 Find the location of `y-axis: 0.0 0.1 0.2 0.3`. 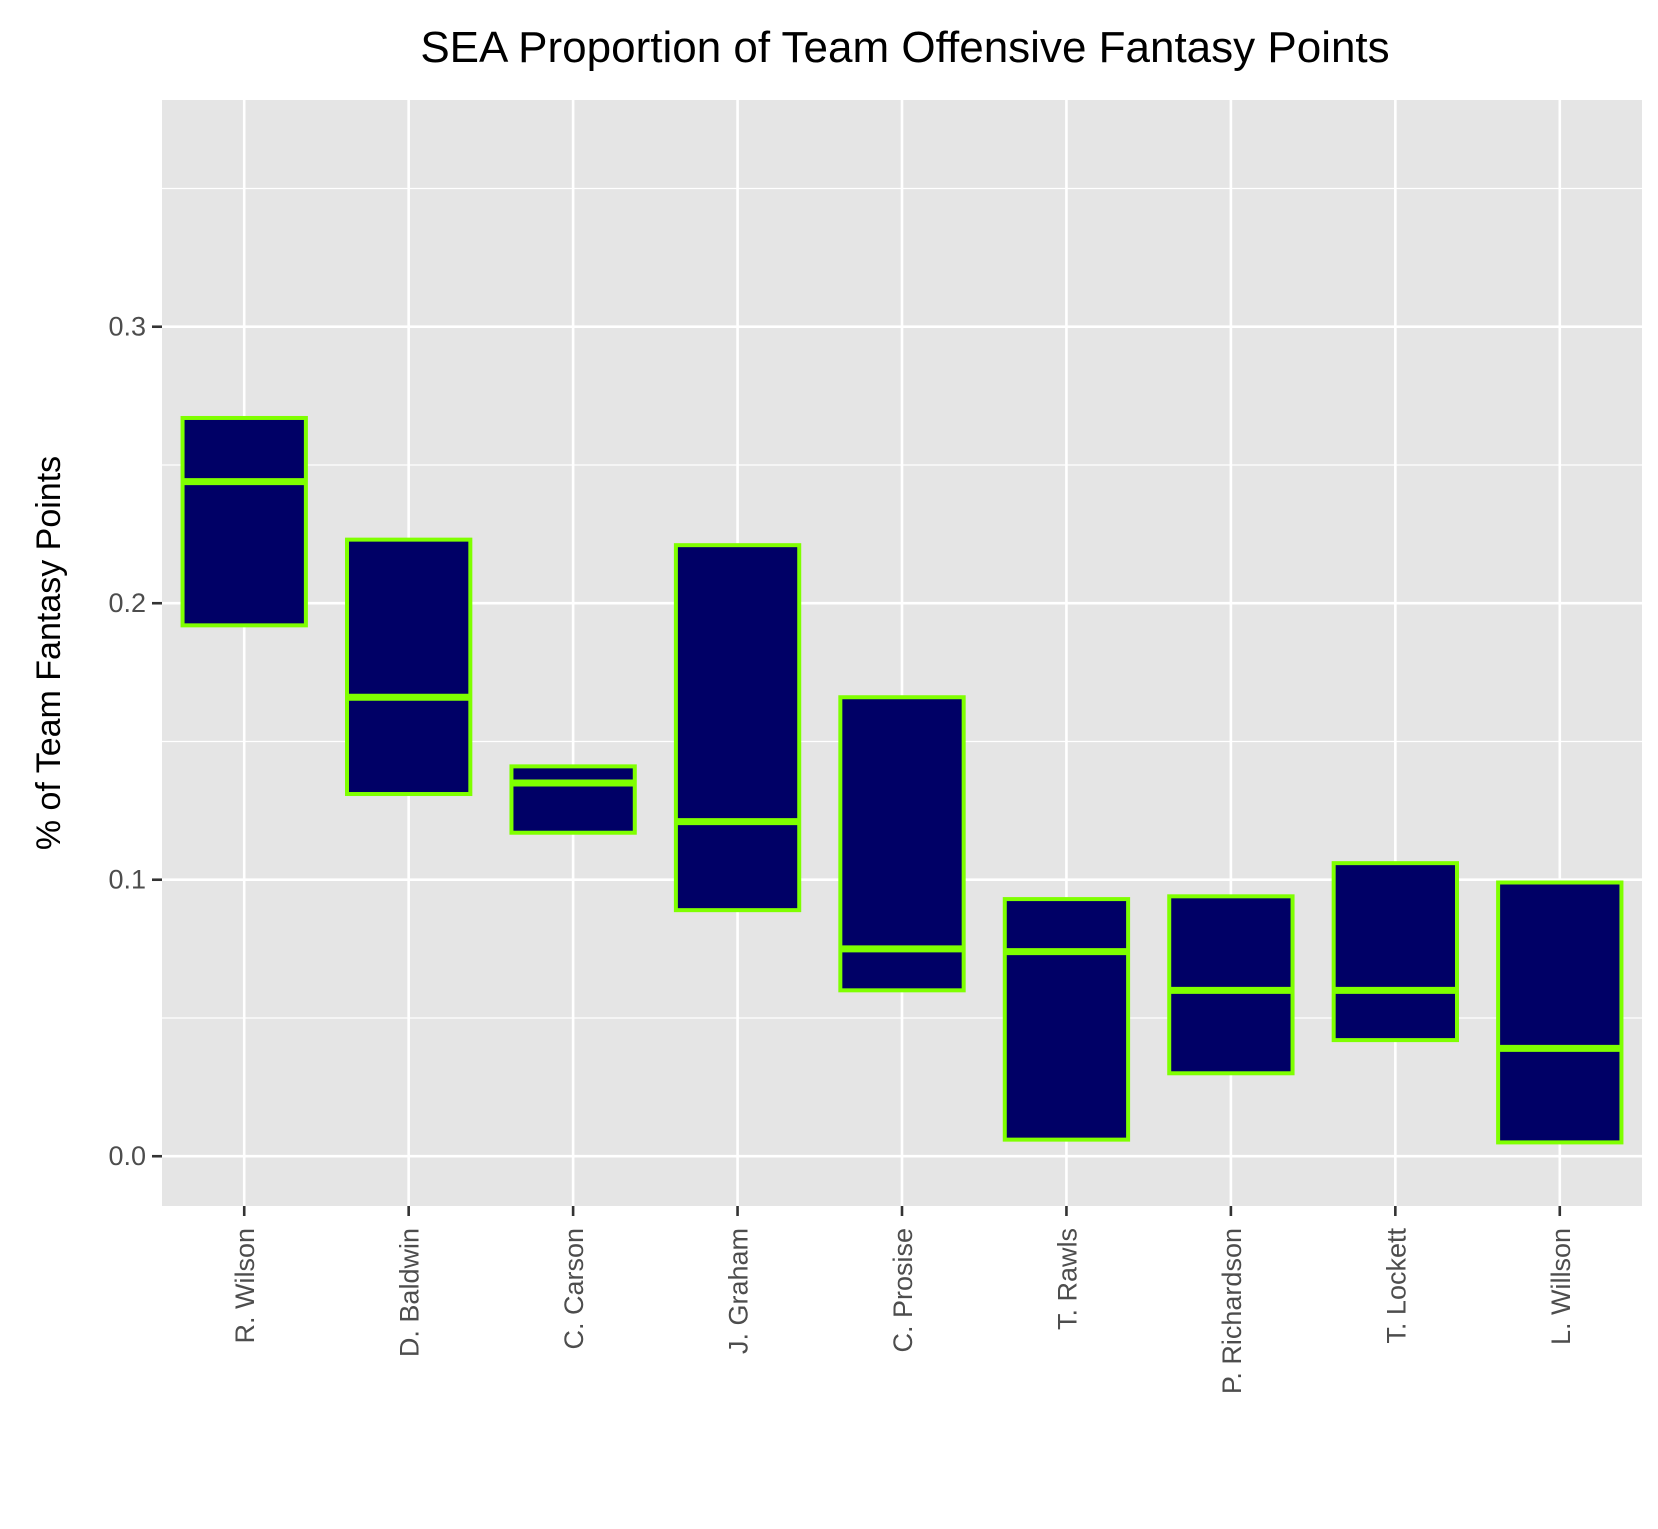

y-axis: 0.0 0.1 0.2 0.3 is located at coordinates (135, 741).